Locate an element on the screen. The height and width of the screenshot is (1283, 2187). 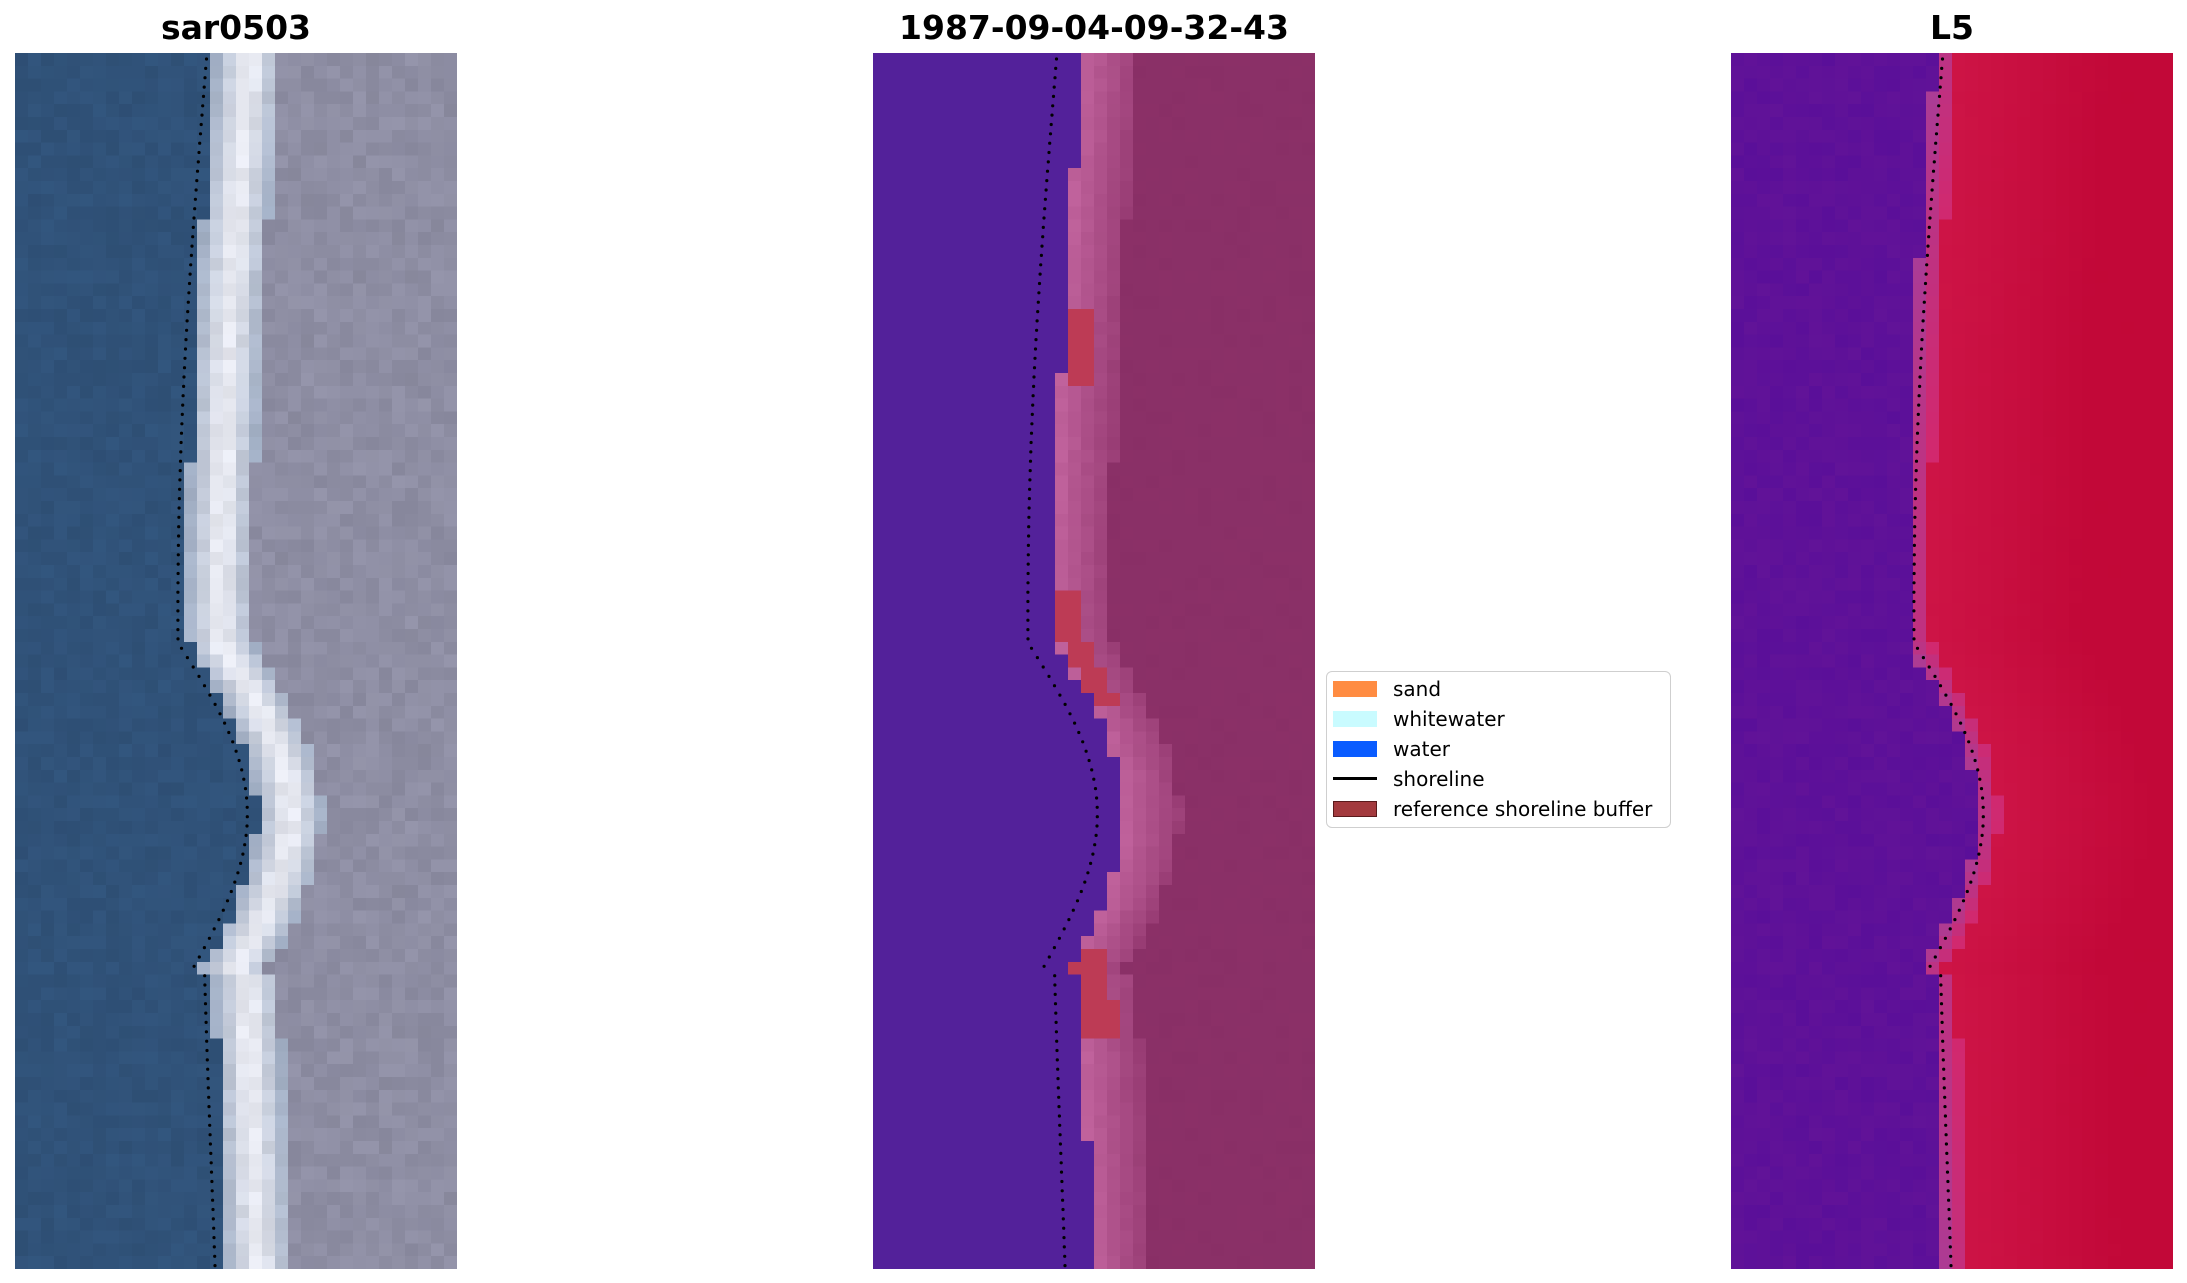
shoreline-line-icon is located at coordinates (1355, 778).